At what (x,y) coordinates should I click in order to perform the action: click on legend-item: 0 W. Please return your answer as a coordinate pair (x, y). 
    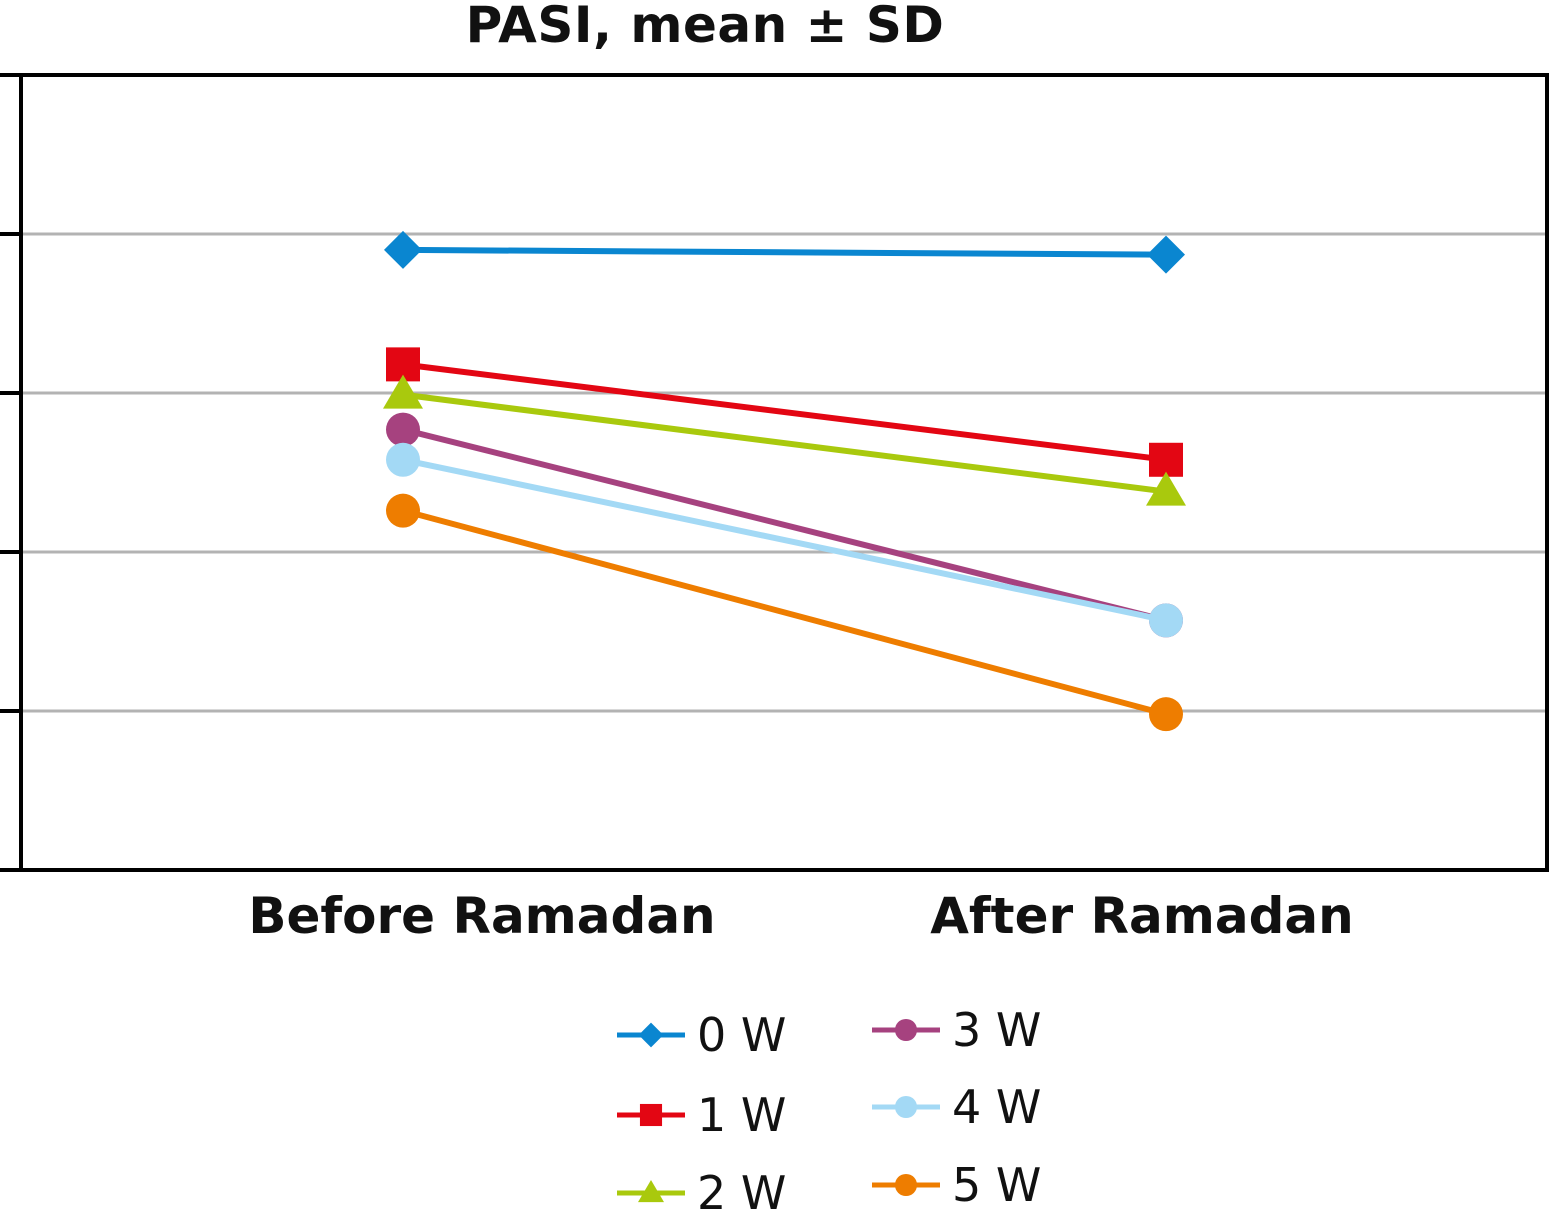
    Looking at the image, I should click on (700, 1035).